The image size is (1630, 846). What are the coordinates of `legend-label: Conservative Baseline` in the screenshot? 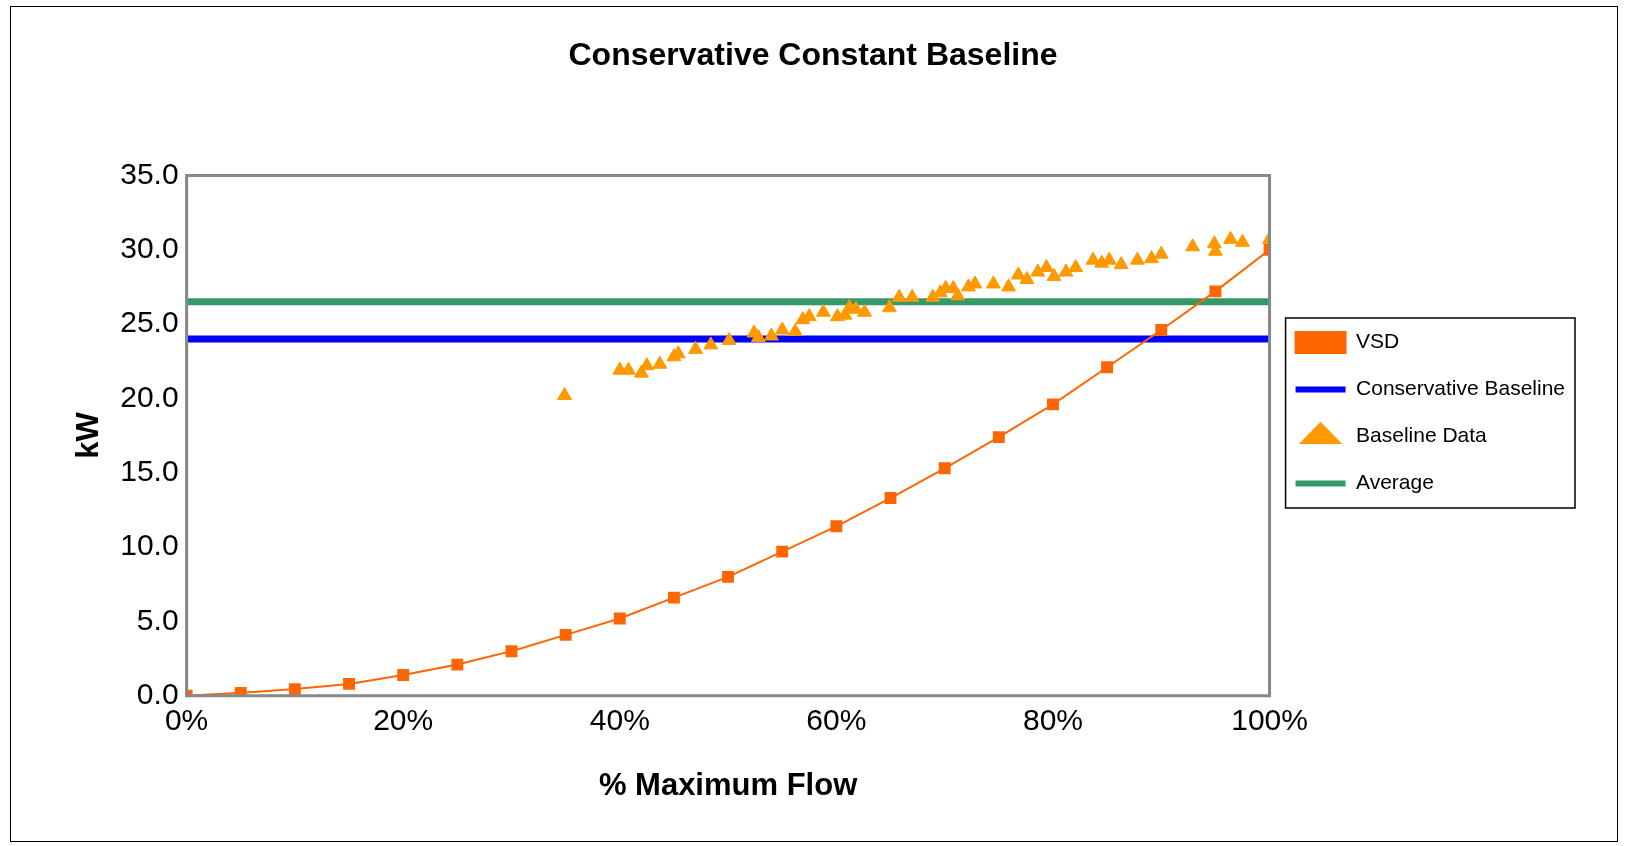 It's located at (1461, 388).